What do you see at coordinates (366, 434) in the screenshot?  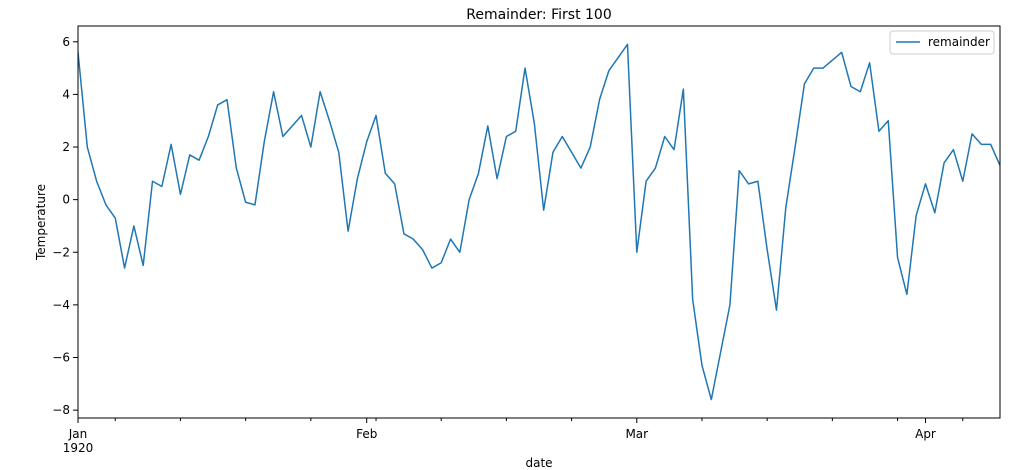 I see `x-tick-label: Feb` at bounding box center [366, 434].